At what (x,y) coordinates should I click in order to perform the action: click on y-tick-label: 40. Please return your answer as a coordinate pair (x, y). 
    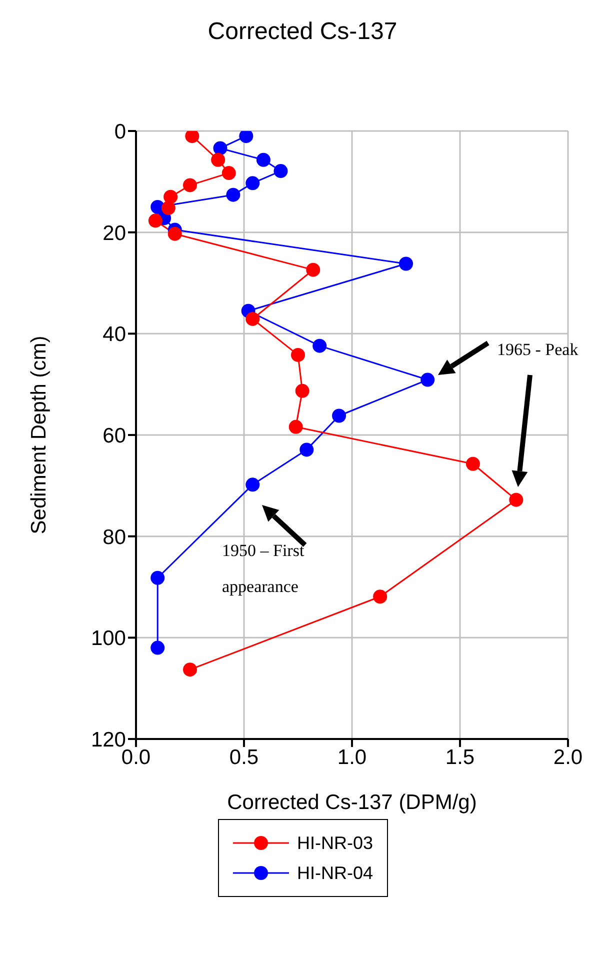
    Looking at the image, I should click on (114, 334).